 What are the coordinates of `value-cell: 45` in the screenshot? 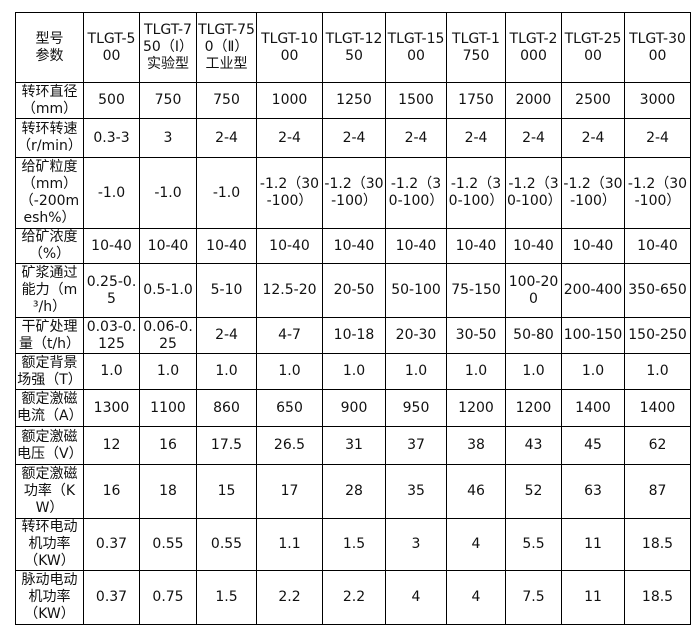 It's located at (593, 445).